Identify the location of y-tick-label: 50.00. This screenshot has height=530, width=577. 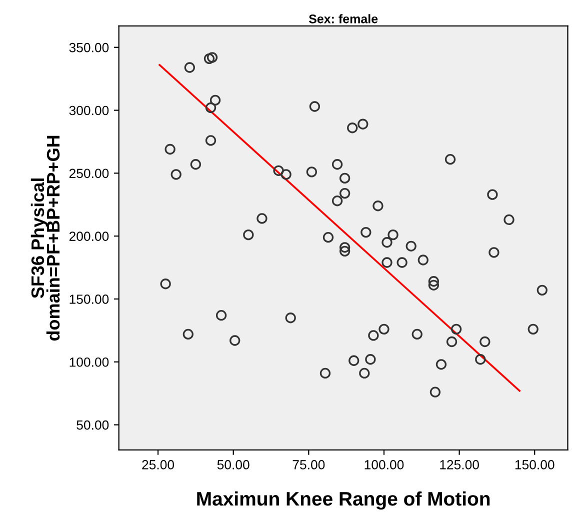
(92, 425).